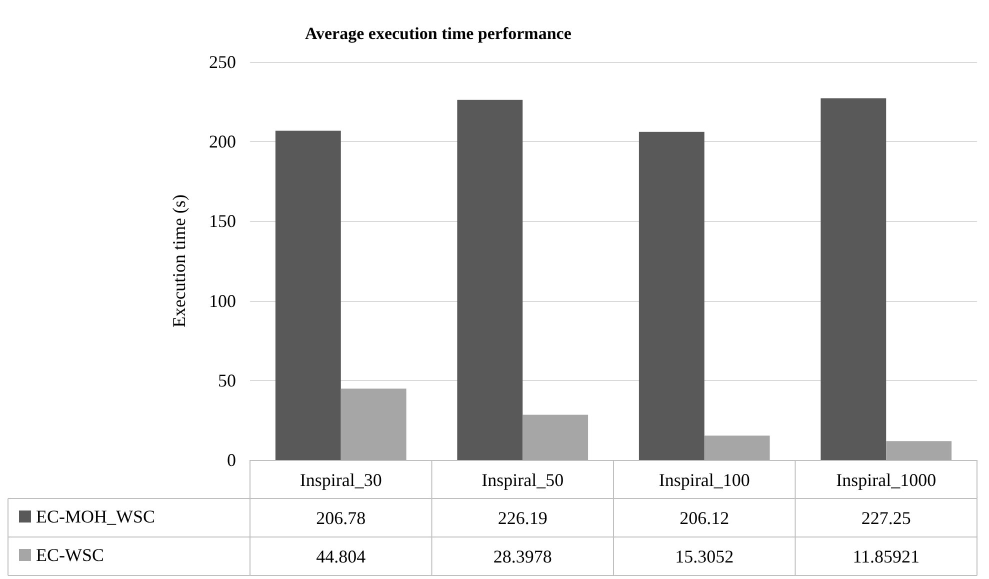  What do you see at coordinates (341, 556) in the screenshot?
I see `data-label: 44.804` at bounding box center [341, 556].